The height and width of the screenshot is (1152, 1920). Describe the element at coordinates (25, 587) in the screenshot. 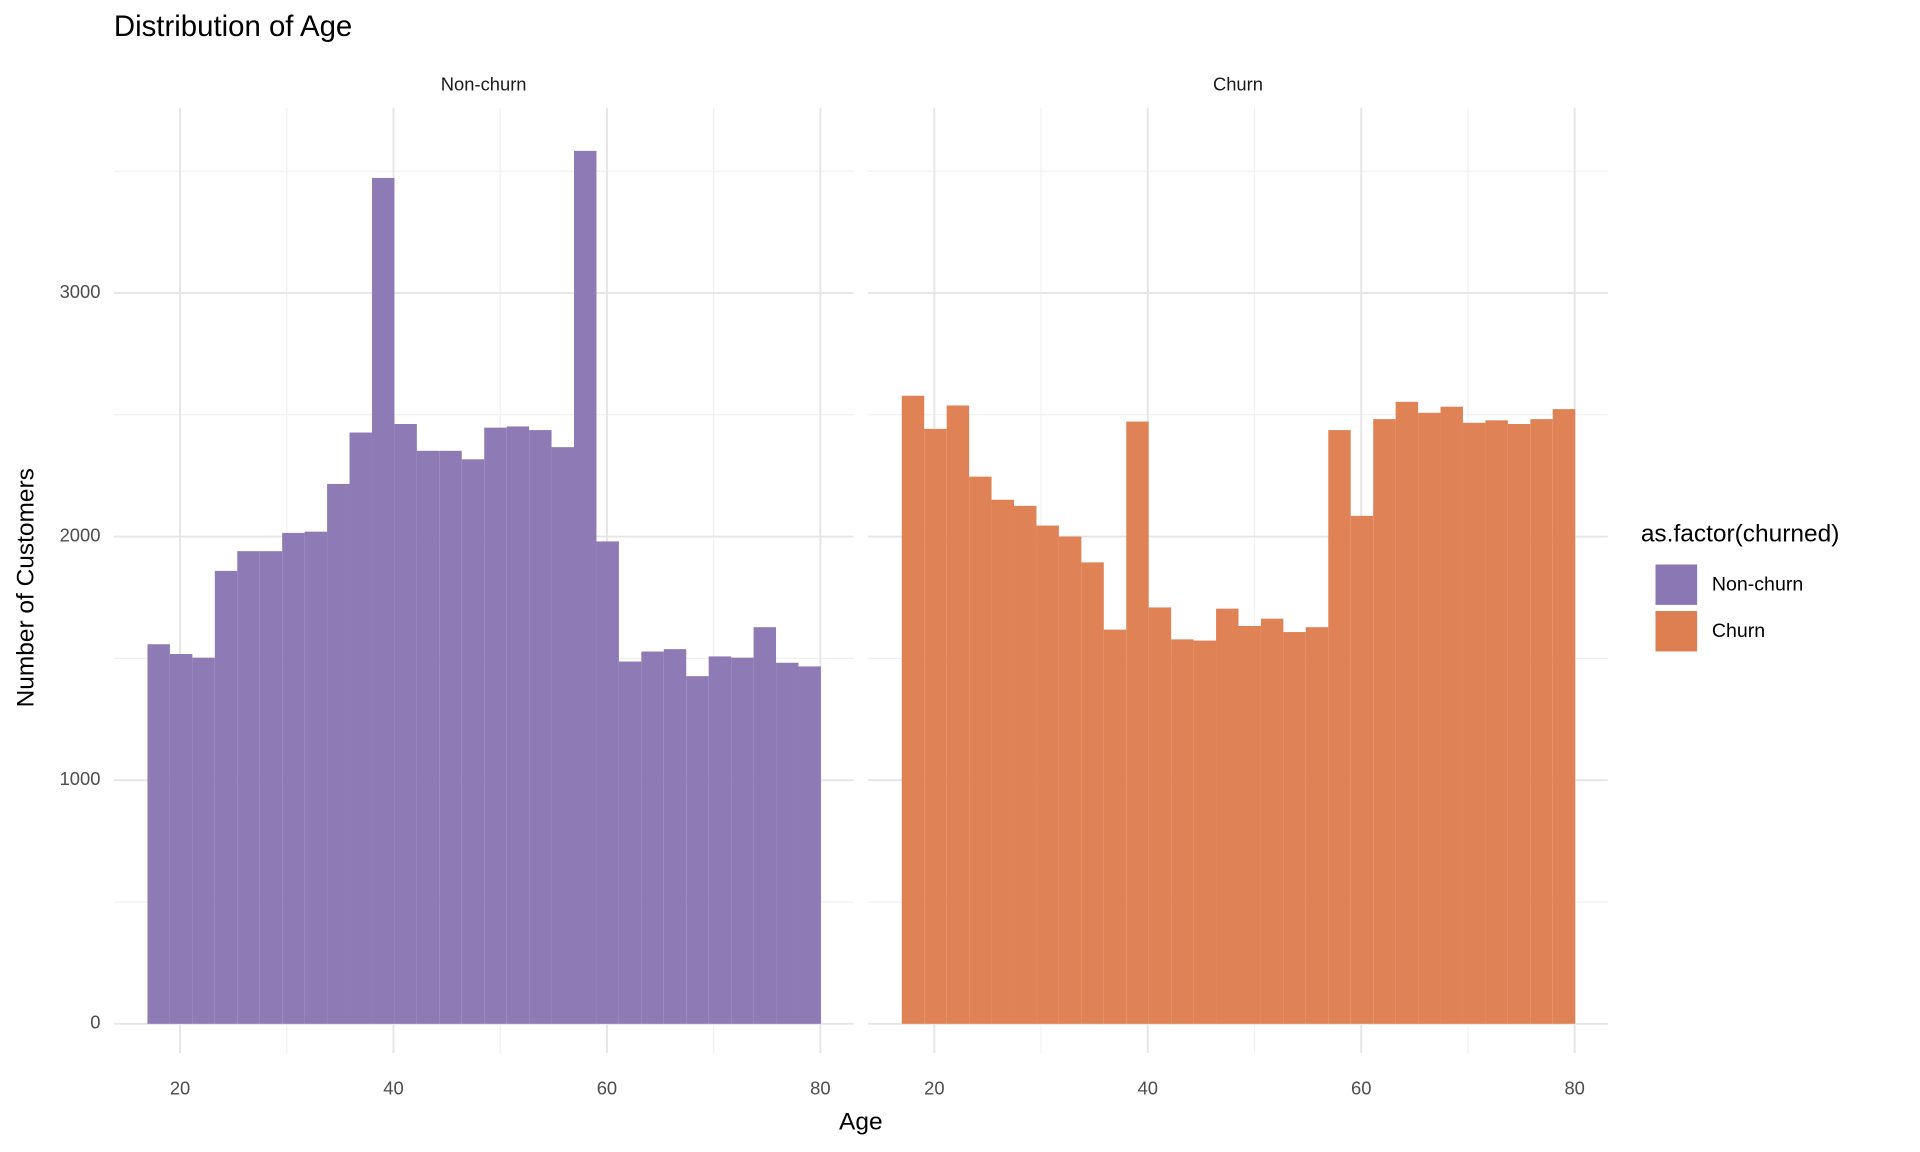

I see `y-axis-label: Number of Customers` at that location.